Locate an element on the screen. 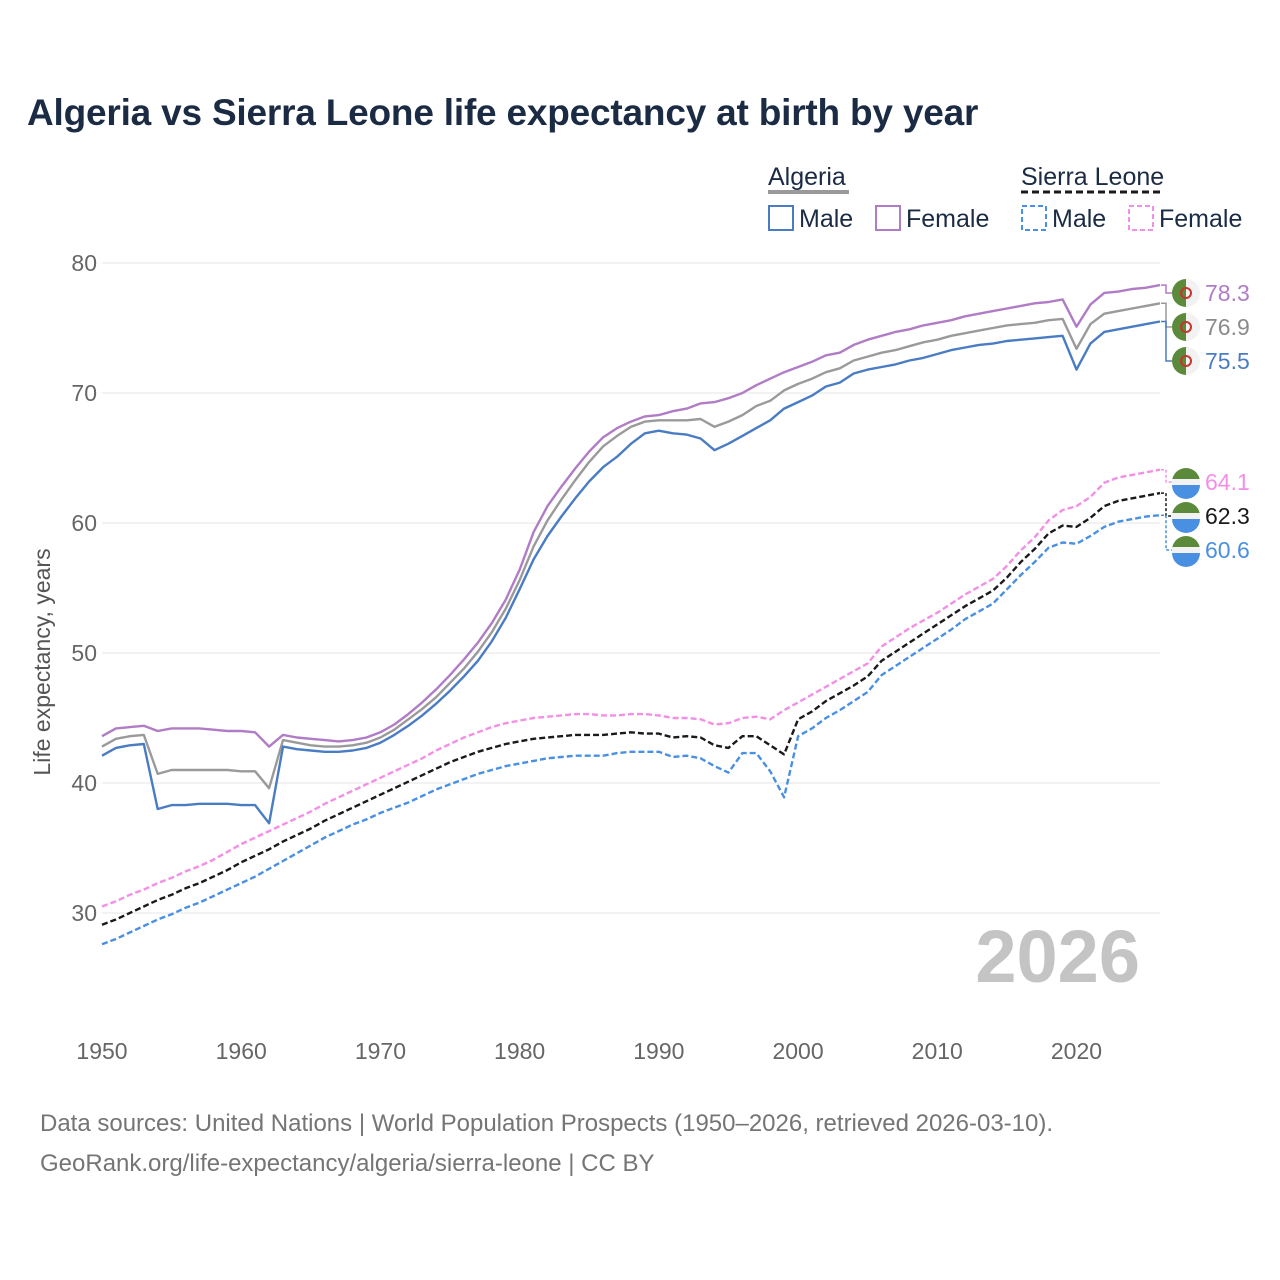  end-connector-sierra-leone-female is located at coordinates (1166, 475).